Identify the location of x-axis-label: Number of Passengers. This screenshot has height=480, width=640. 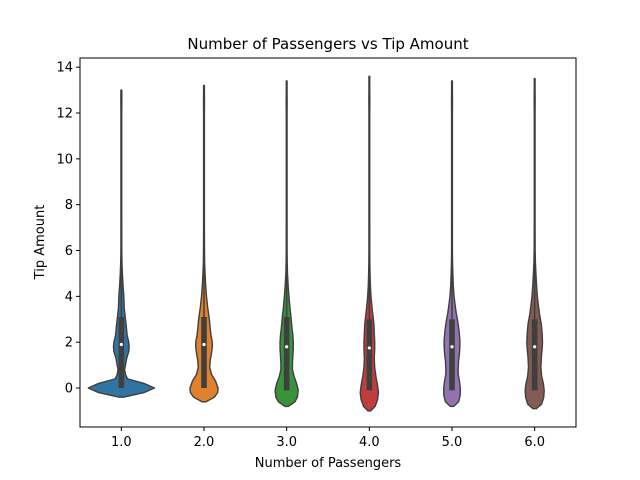
(328, 463).